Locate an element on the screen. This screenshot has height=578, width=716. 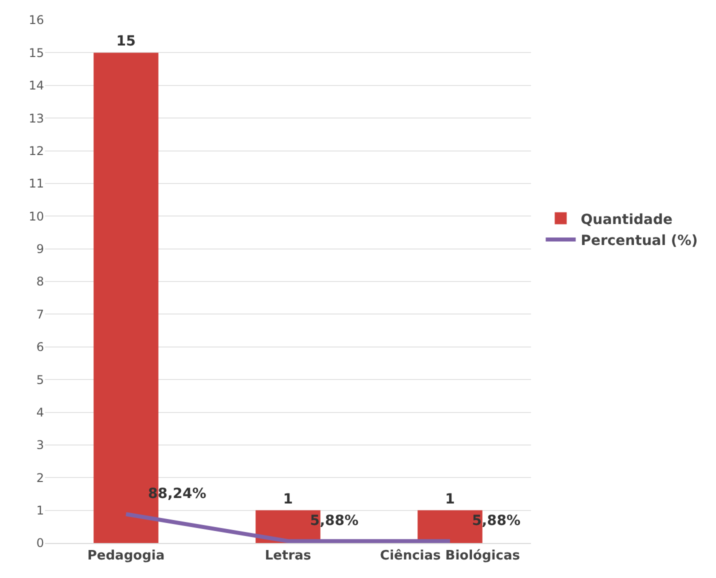
y-tick-label: 10 is located at coordinates (36, 216).